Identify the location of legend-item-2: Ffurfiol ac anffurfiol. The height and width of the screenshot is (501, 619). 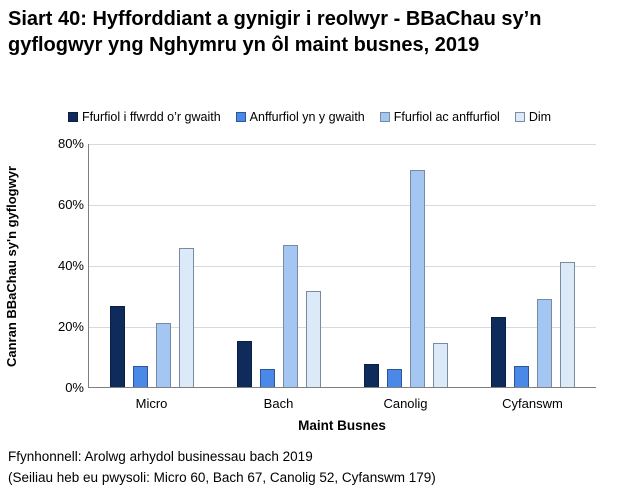
(439, 117).